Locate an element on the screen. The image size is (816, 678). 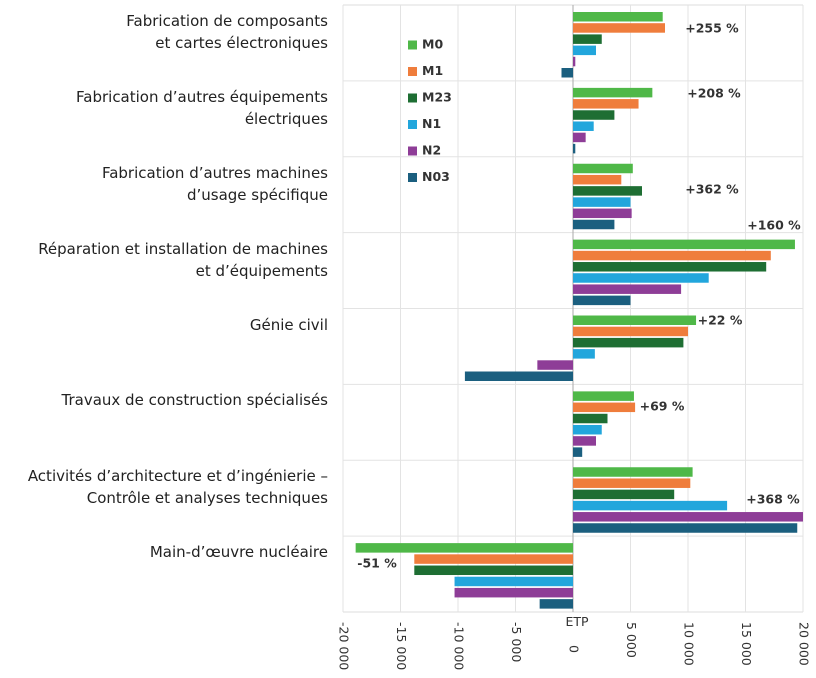
annotation: +208 % is located at coordinates (714, 93).